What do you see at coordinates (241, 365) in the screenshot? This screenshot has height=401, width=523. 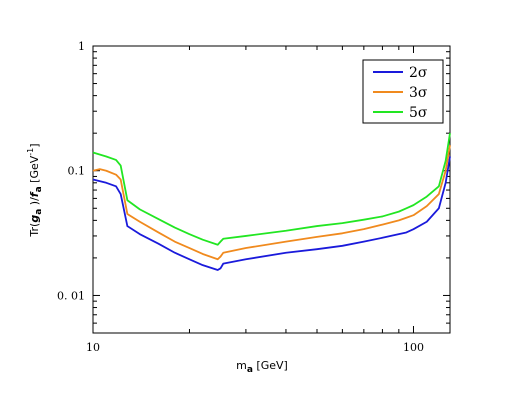 I see `x-axis-label-base: m` at bounding box center [241, 365].